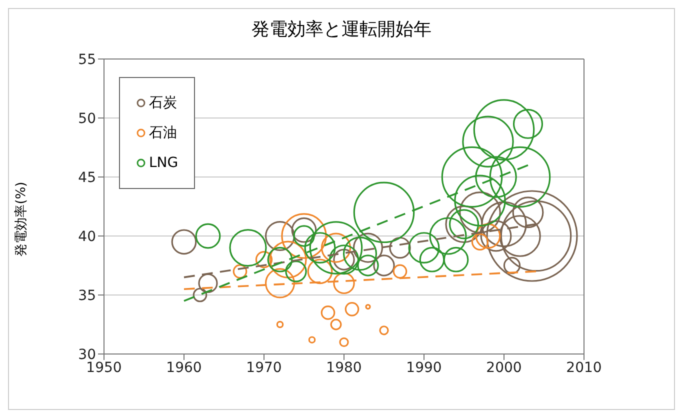  What do you see at coordinates (424, 368) in the screenshot?
I see `x-tick-label: 1990` at bounding box center [424, 368].